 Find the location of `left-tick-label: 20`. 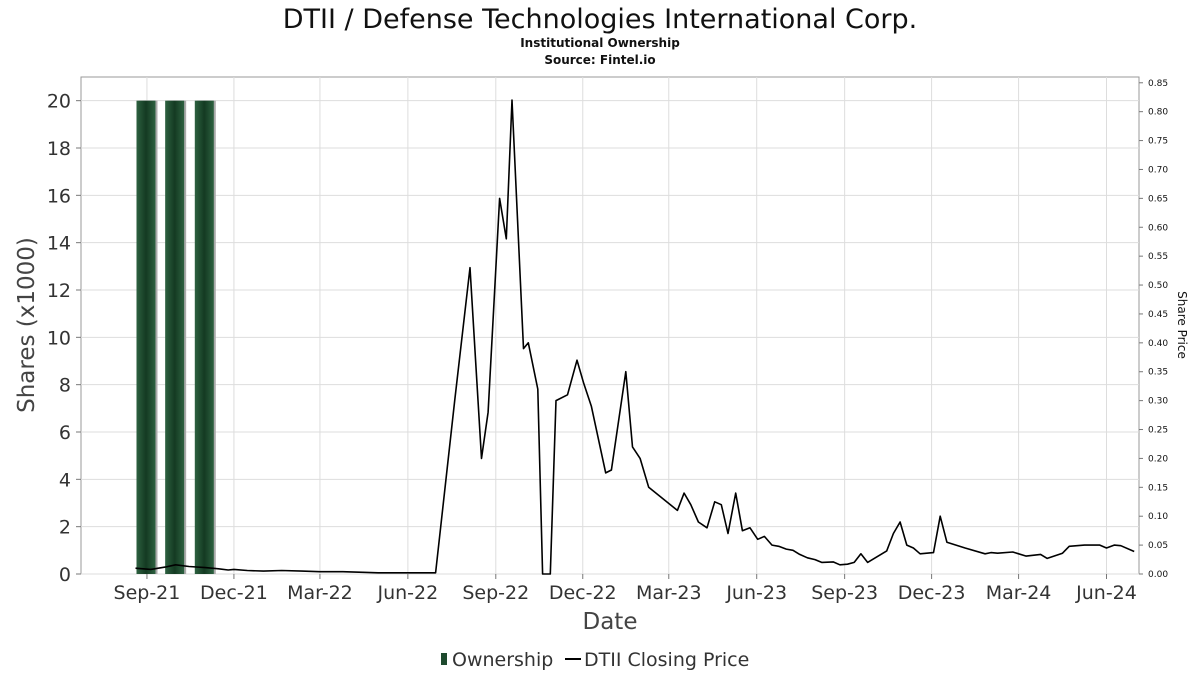

left-tick-label: 20 is located at coordinates (59, 102).